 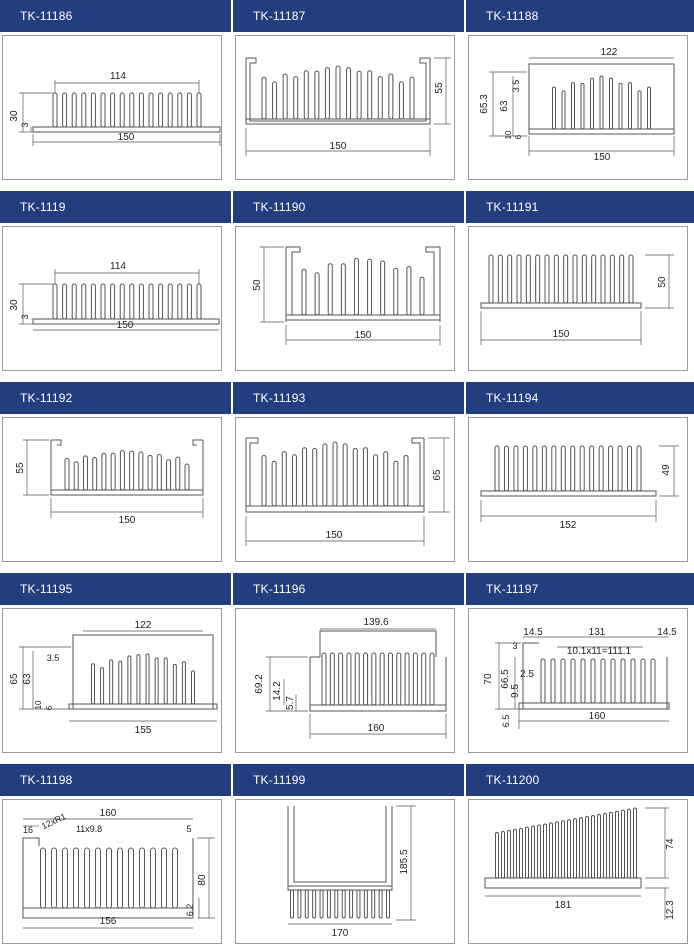 What do you see at coordinates (259, 684) in the screenshot?
I see `dim-total-height: 69.2` at bounding box center [259, 684].